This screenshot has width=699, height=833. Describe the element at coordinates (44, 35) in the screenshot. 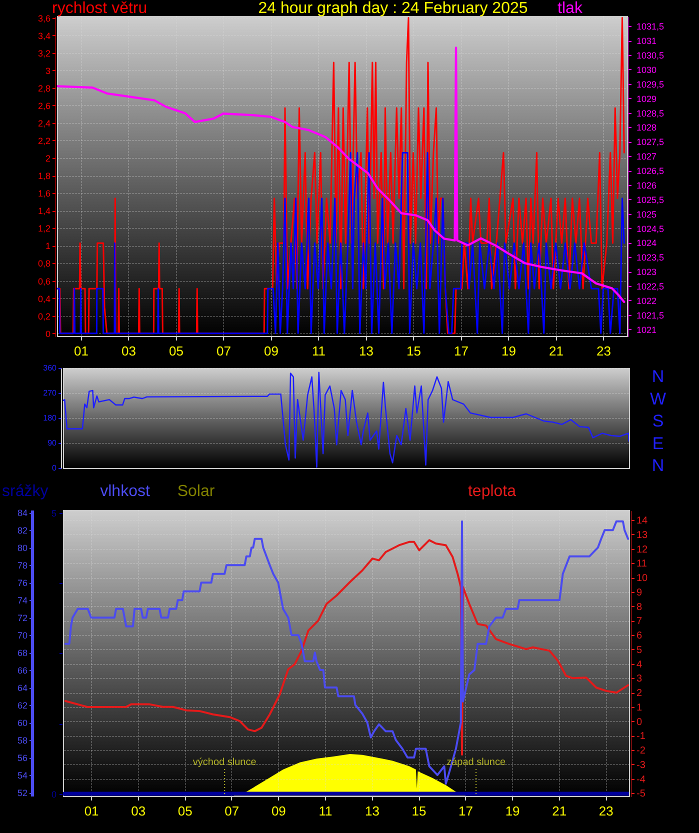

I see `y-tick-label: 3,4` at that location.